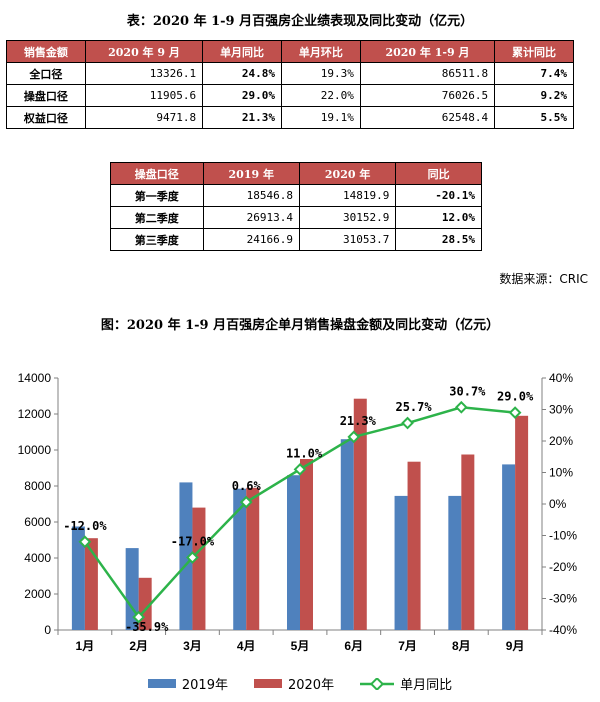 The width and height of the screenshot is (600, 702). What do you see at coordinates (438, 173) in the screenshot?
I see `header-cell: 同比` at bounding box center [438, 173].